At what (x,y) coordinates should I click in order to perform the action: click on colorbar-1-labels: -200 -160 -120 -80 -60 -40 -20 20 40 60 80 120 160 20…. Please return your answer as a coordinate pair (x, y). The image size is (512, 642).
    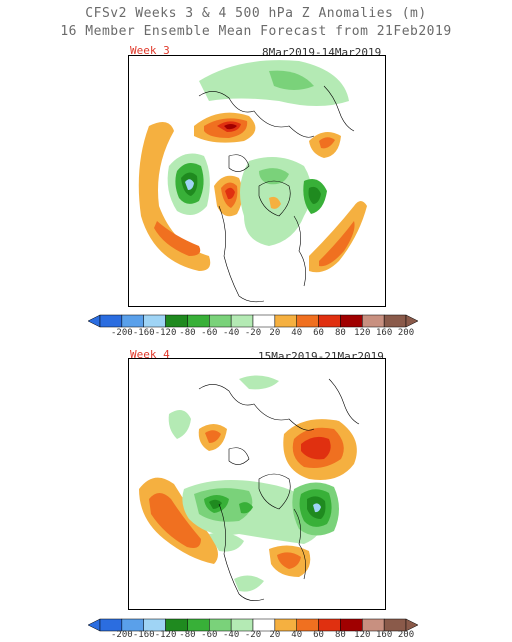
    Looking at the image, I should click on (253, 334).